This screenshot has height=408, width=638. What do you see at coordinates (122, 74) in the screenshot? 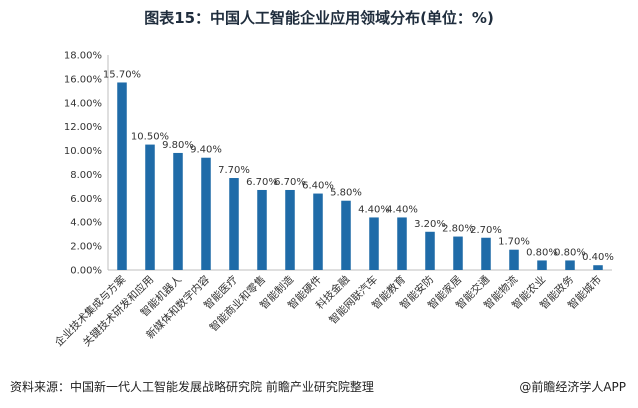
I see `data-label: 15.70%` at bounding box center [122, 74].